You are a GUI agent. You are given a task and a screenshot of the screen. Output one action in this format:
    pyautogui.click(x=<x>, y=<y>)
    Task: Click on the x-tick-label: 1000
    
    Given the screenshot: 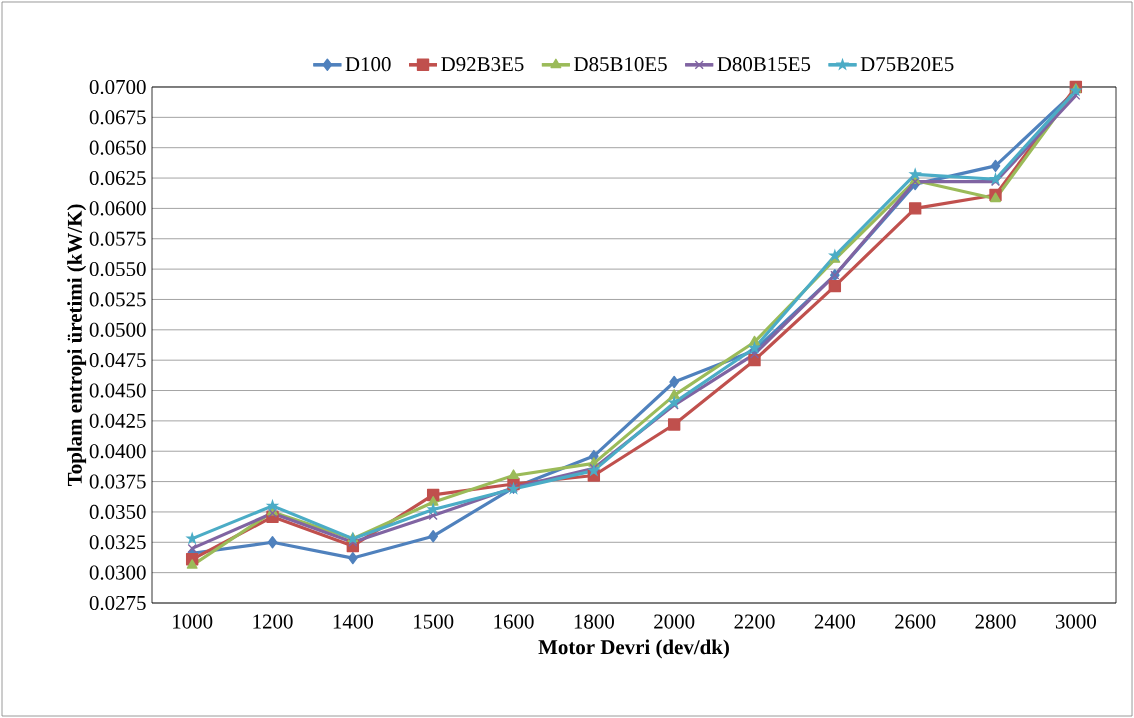 What is the action you would take?
    pyautogui.click(x=193, y=621)
    